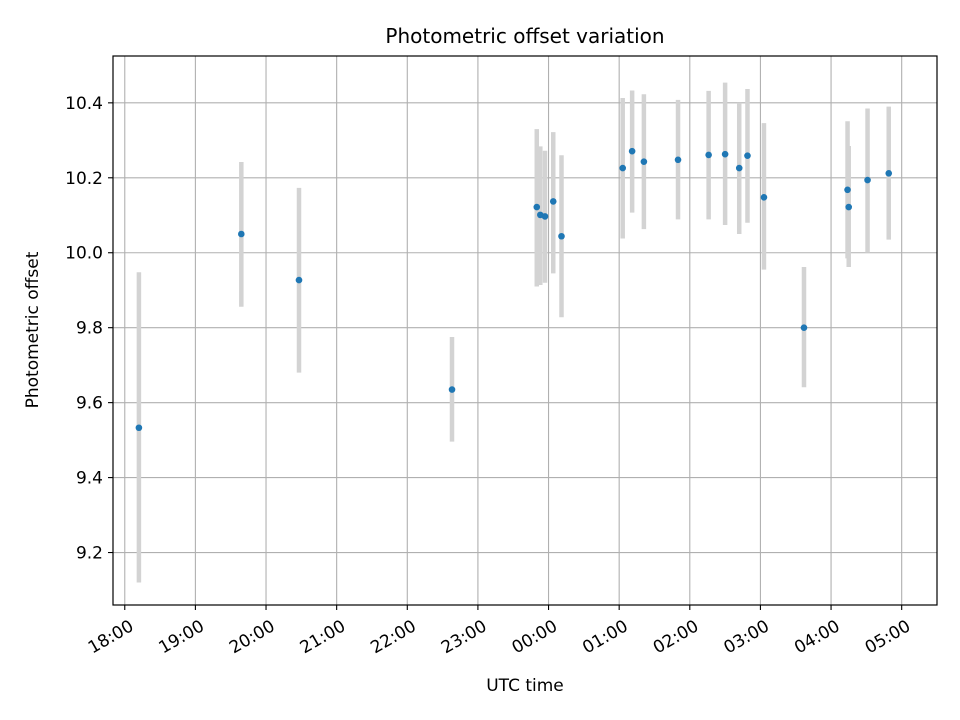  What do you see at coordinates (89, 404) in the screenshot?
I see `y-tick-label: 9.6` at bounding box center [89, 404].